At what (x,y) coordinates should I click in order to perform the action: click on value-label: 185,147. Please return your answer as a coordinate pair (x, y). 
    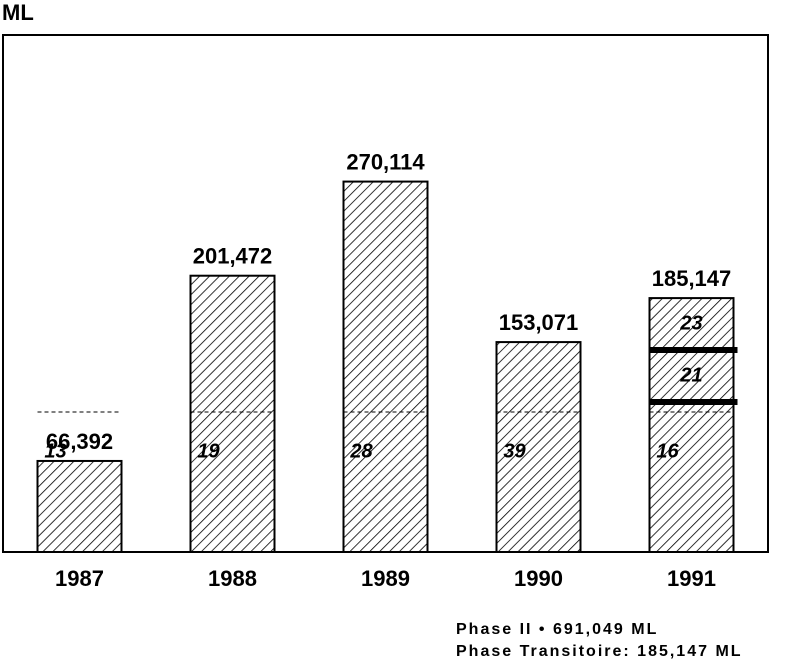
    Looking at the image, I should click on (692, 278).